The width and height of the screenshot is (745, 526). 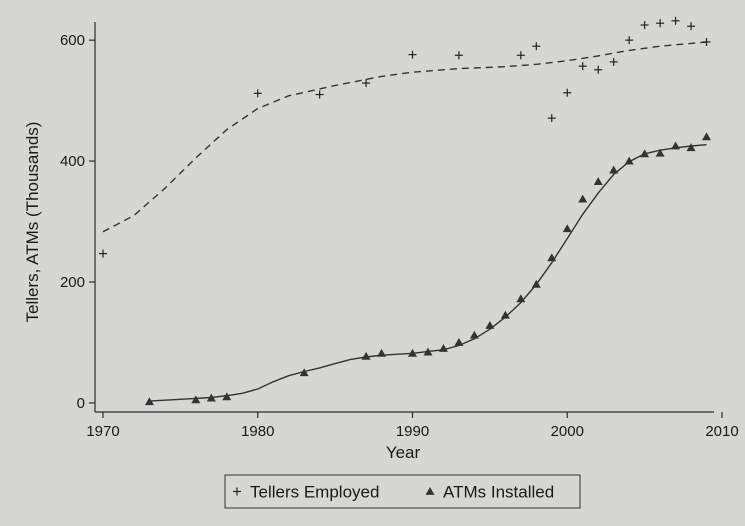 What do you see at coordinates (237, 491) in the screenshot?
I see `legend-tellers-employed-marker` at bounding box center [237, 491].